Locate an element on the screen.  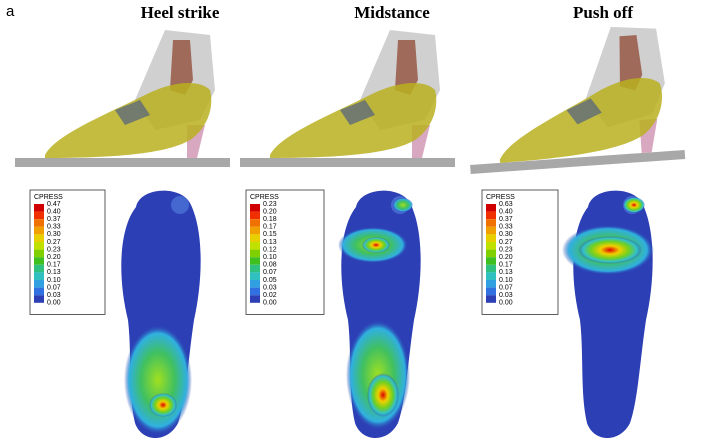
panel-title: Midstance is located at coordinates (392, 12).